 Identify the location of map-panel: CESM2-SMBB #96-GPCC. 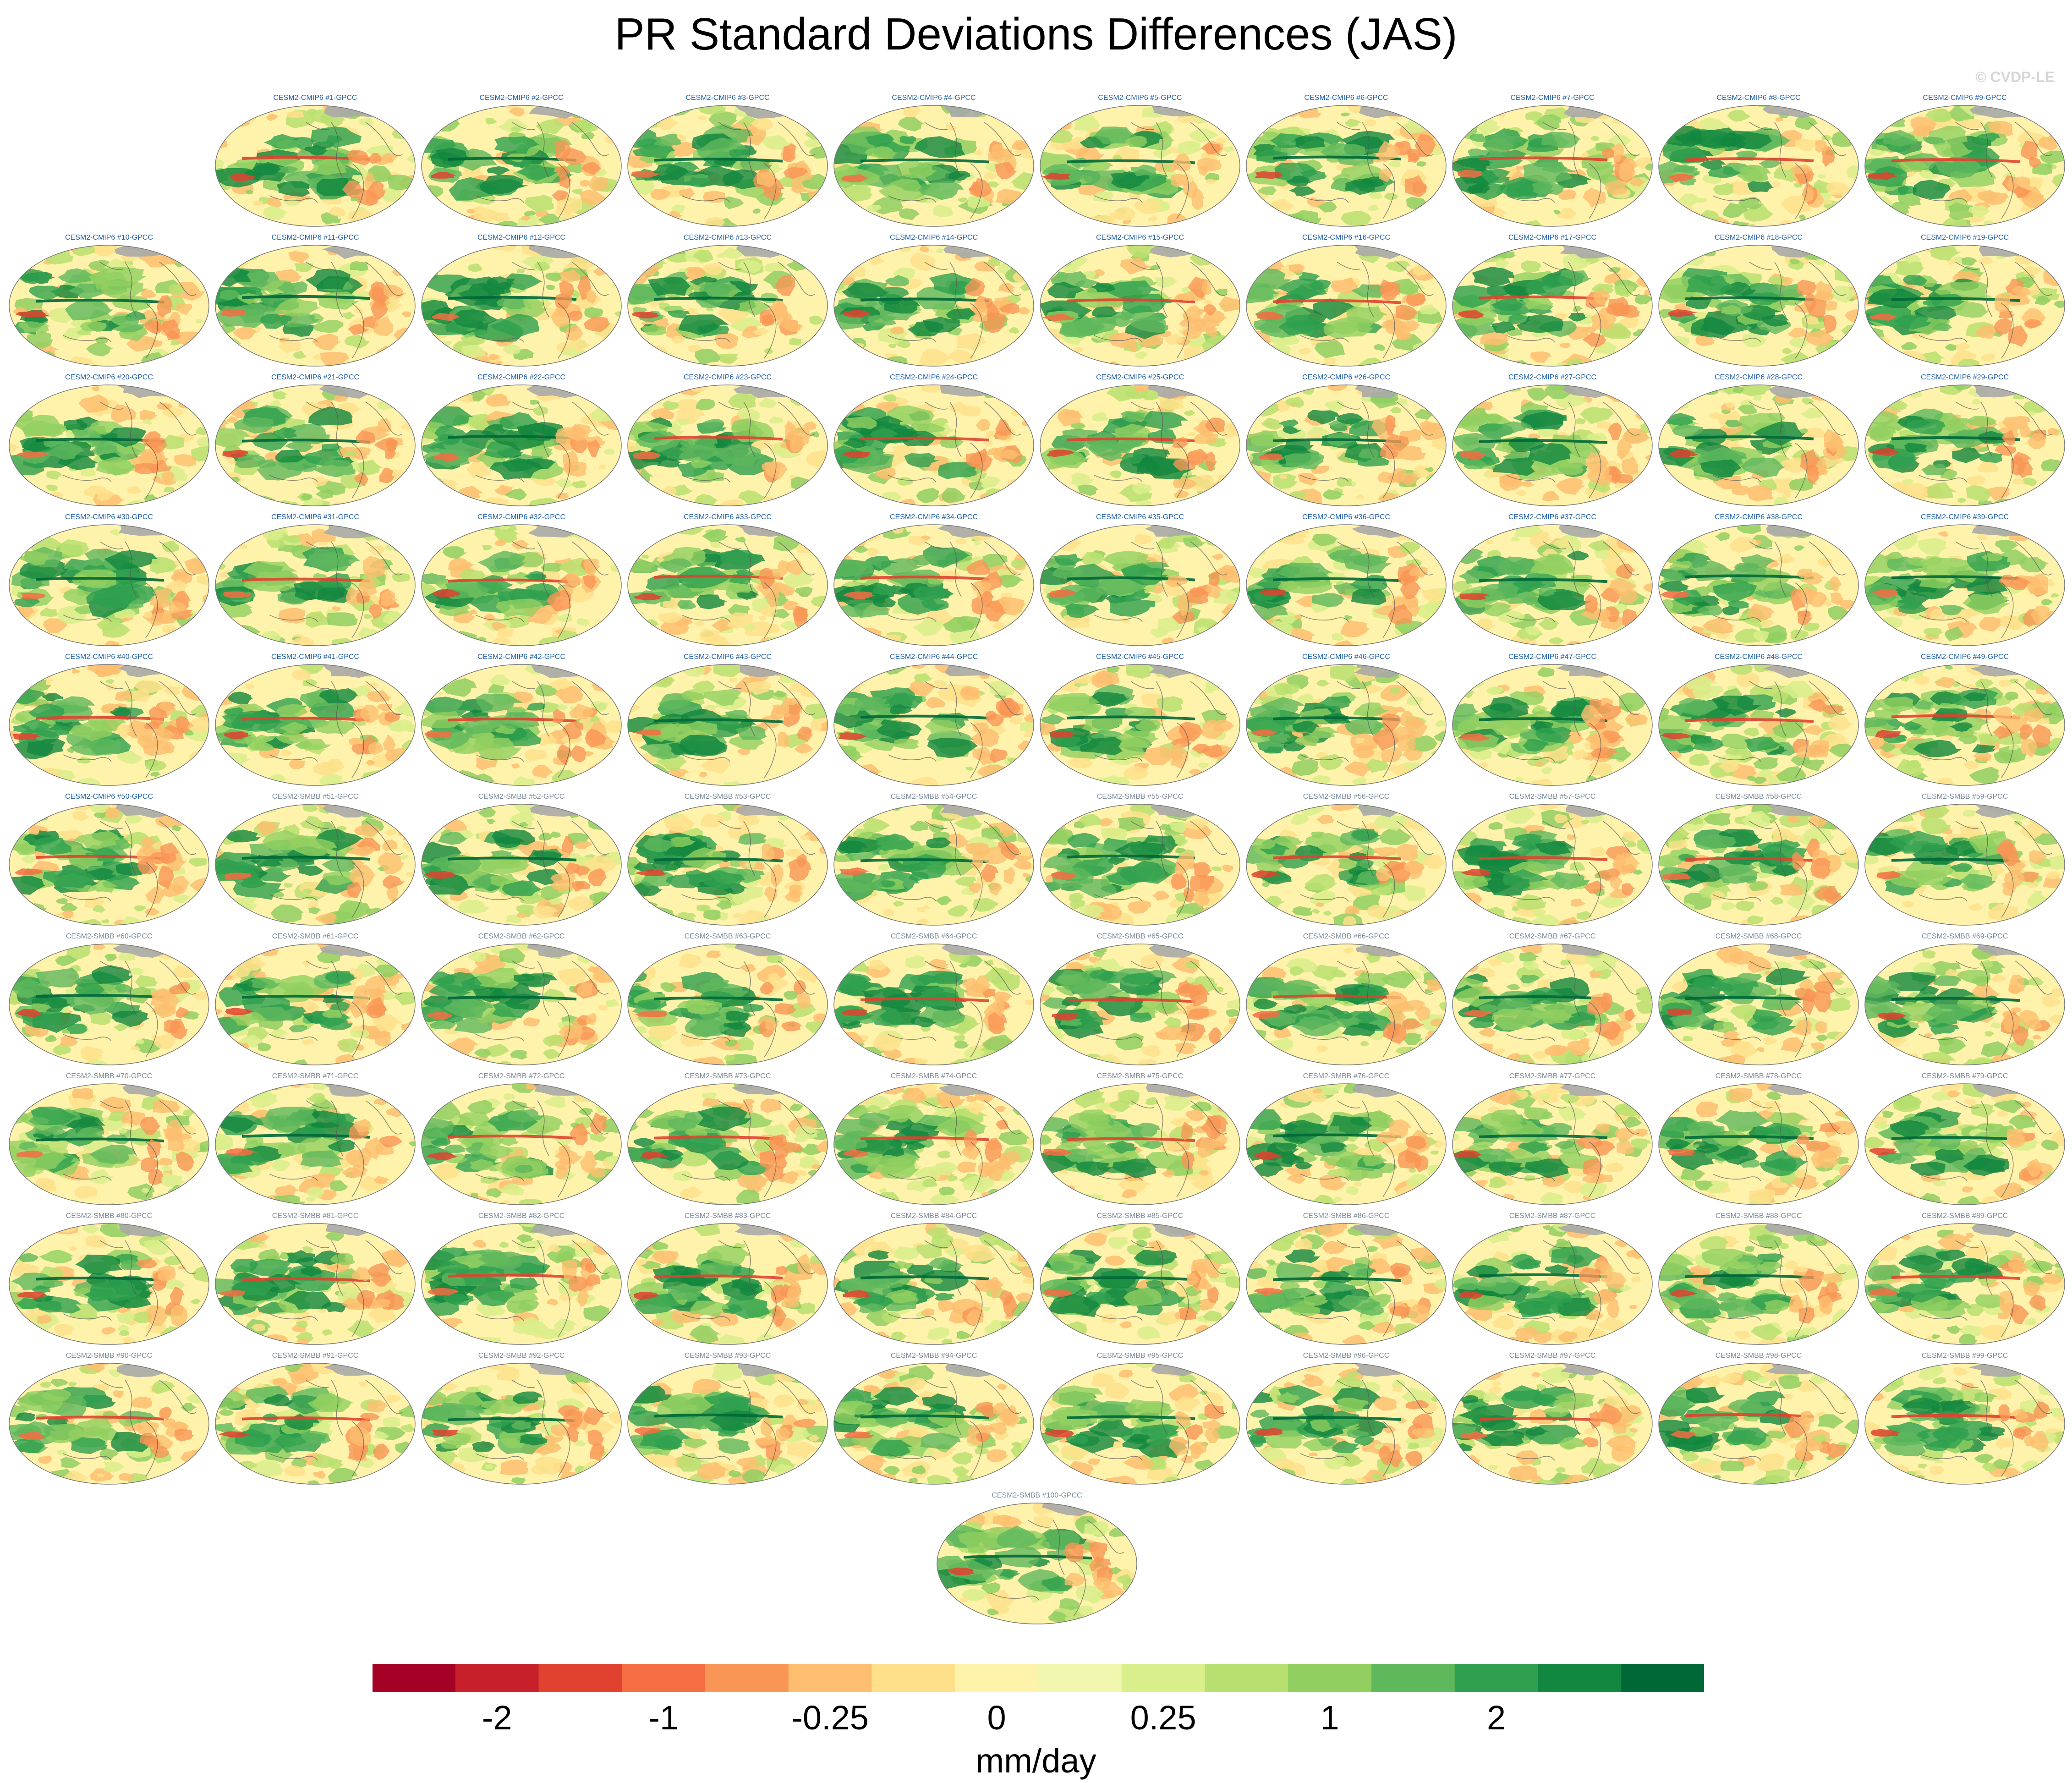
(1346, 1420).